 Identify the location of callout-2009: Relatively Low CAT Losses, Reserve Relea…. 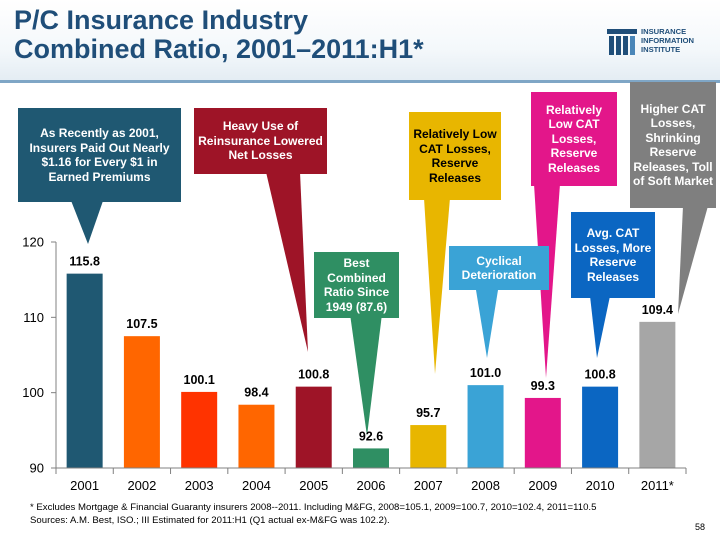
(574, 139).